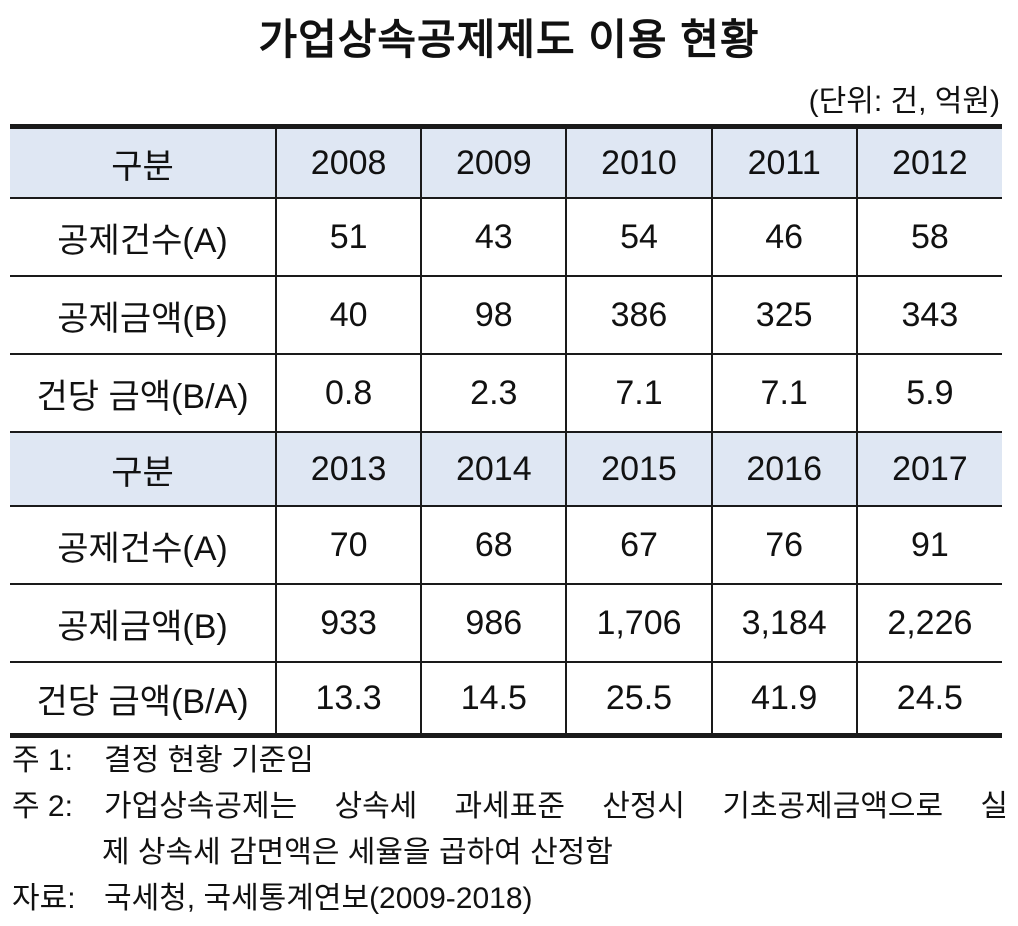 This screenshot has width=1018, height=926. Describe the element at coordinates (928, 393) in the screenshot. I see `table-cell: 5.9` at that location.